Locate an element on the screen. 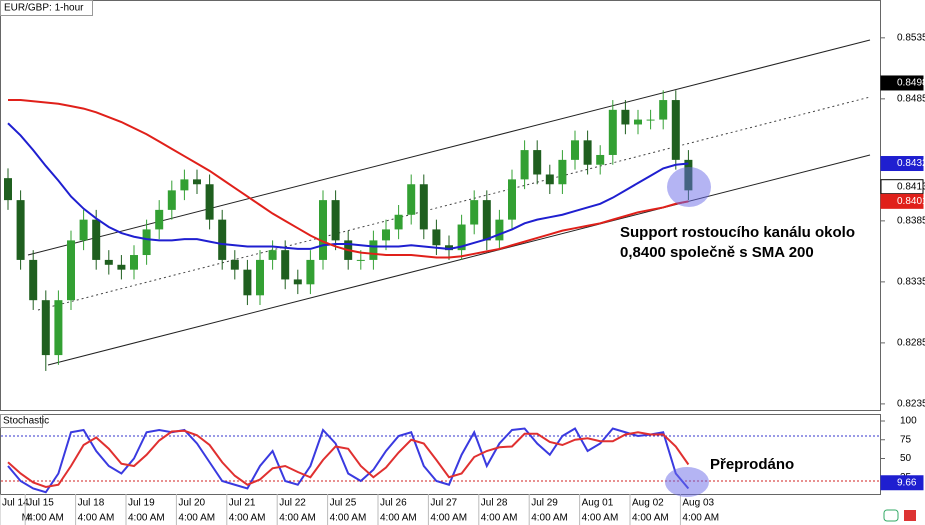 The image size is (925, 525). annotation: 0,8400 společně s SMA 200 is located at coordinates (717, 252).